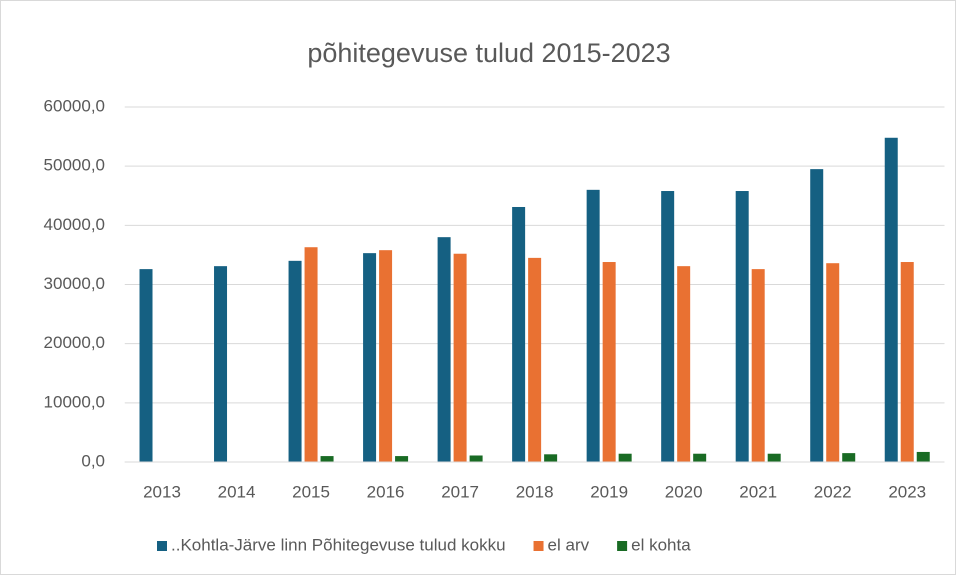  What do you see at coordinates (609, 491) in the screenshot?
I see `x-tick-label: 2019` at bounding box center [609, 491].